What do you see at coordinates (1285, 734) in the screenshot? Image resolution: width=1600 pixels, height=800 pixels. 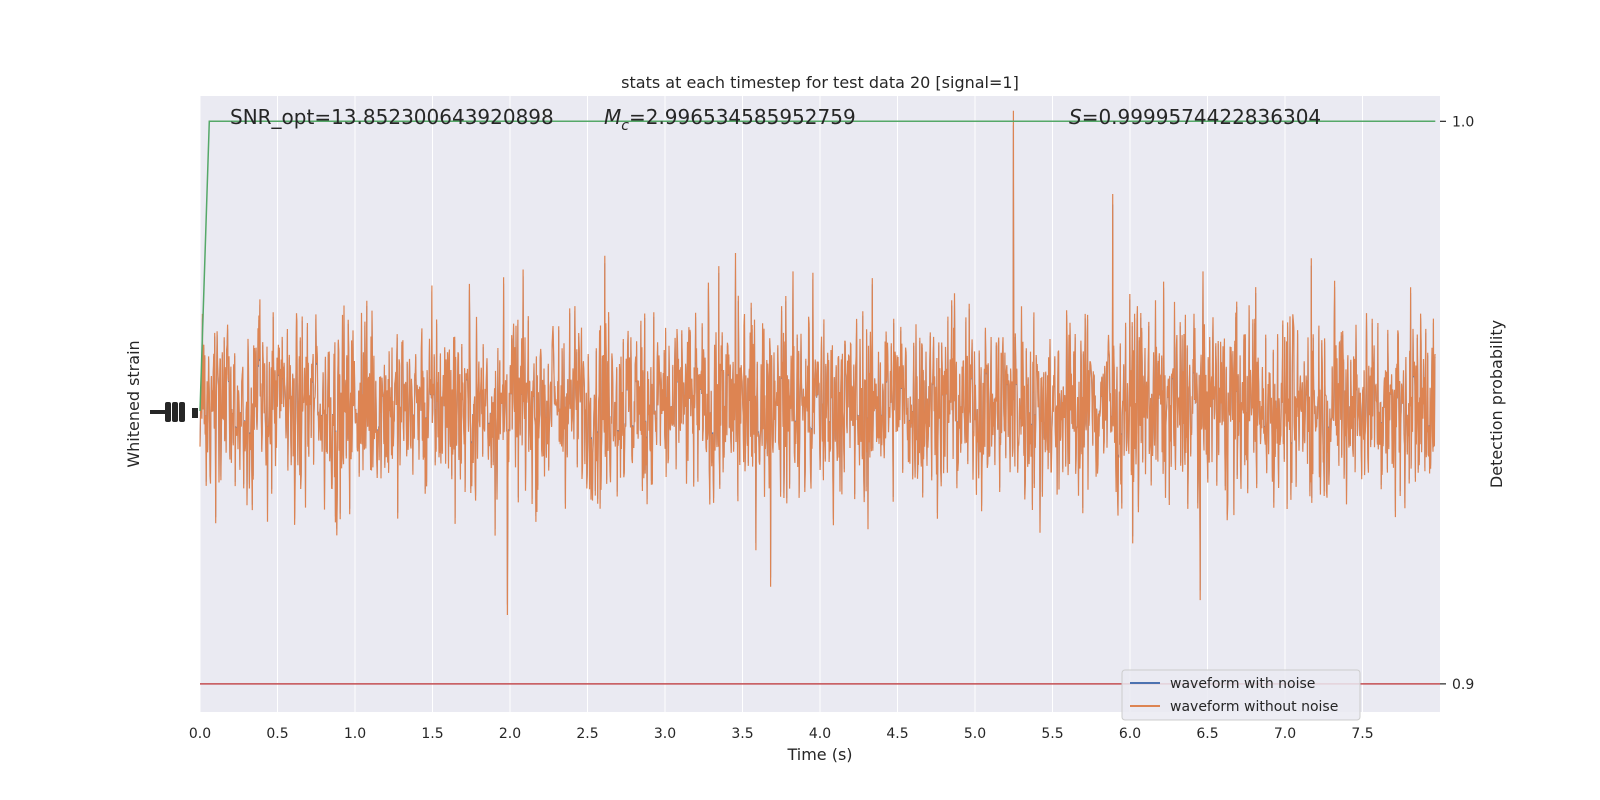 I see `x-tick-label: 7.0` at bounding box center [1285, 734].